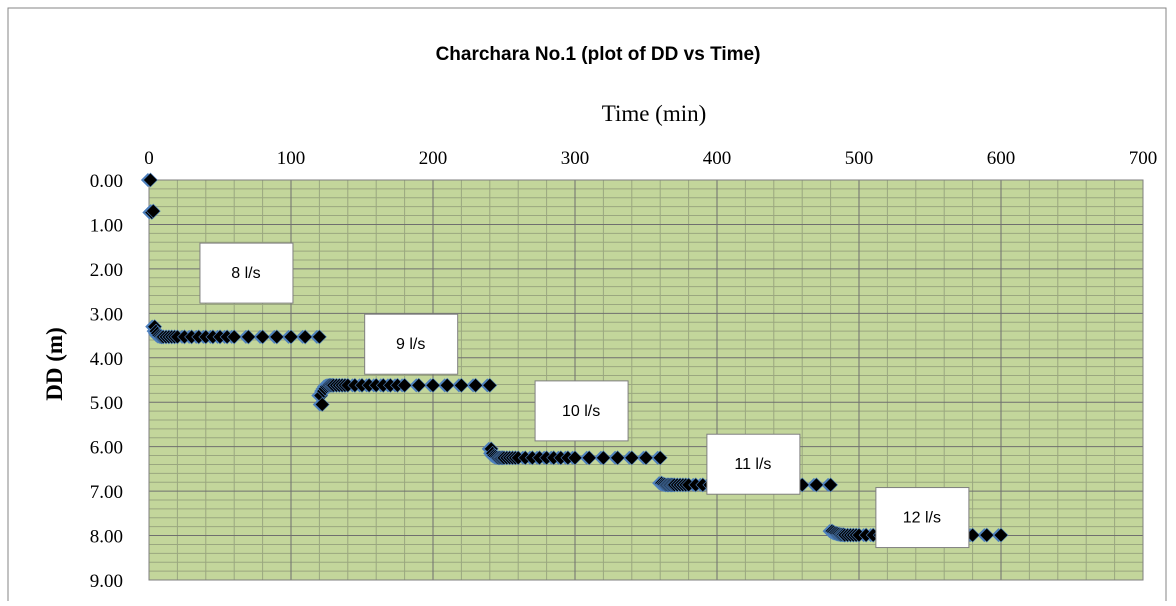  Describe the element at coordinates (1143, 158) in the screenshot. I see `x-tick-label: 700` at that location.